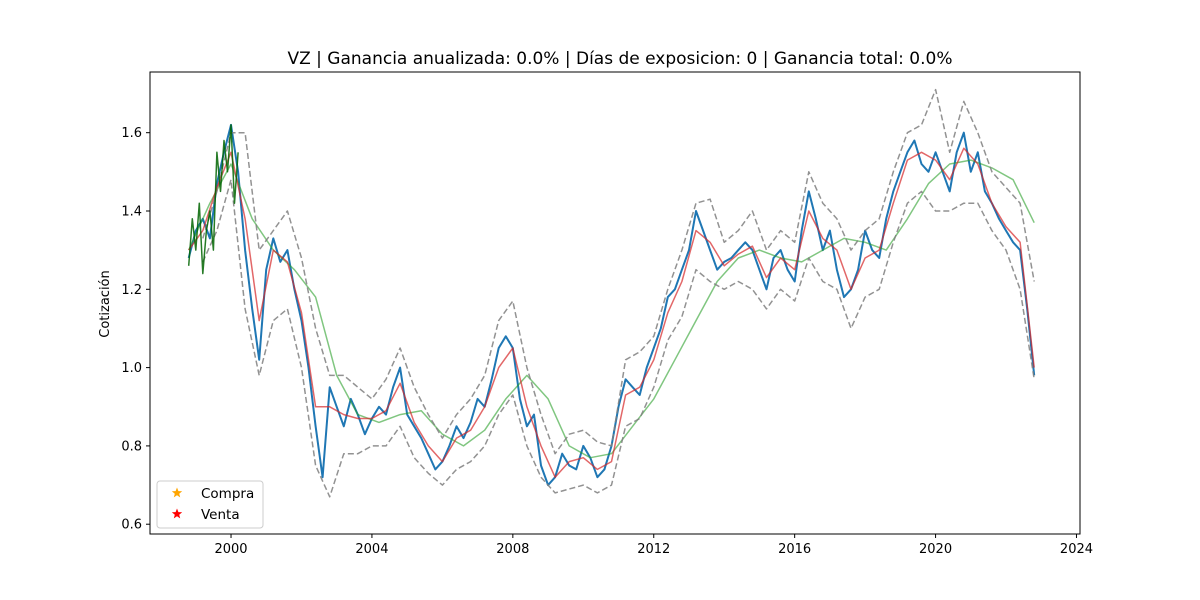 The height and width of the screenshot is (600, 1200). Describe the element at coordinates (512, 549) in the screenshot. I see `x-tick-label: 2008` at that location.